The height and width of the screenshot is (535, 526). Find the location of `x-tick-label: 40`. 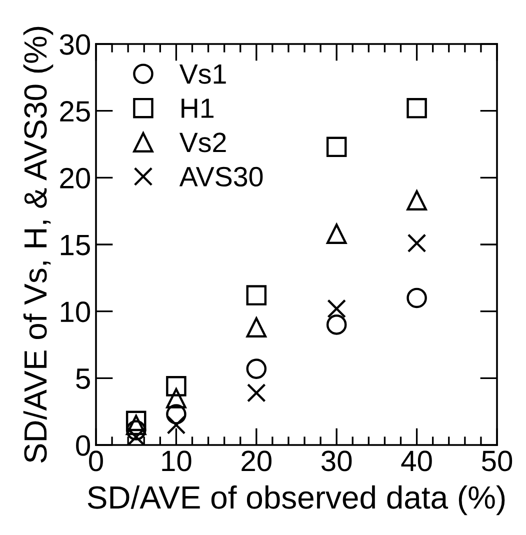

x-tick-label: 40 is located at coordinates (416, 461).